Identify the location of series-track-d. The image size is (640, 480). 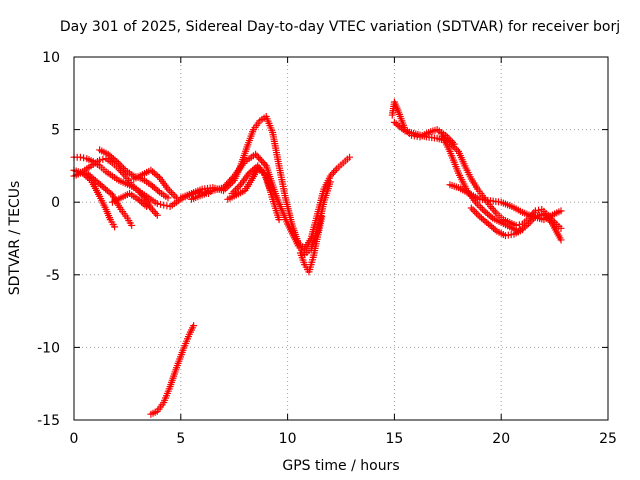
(109, 199).